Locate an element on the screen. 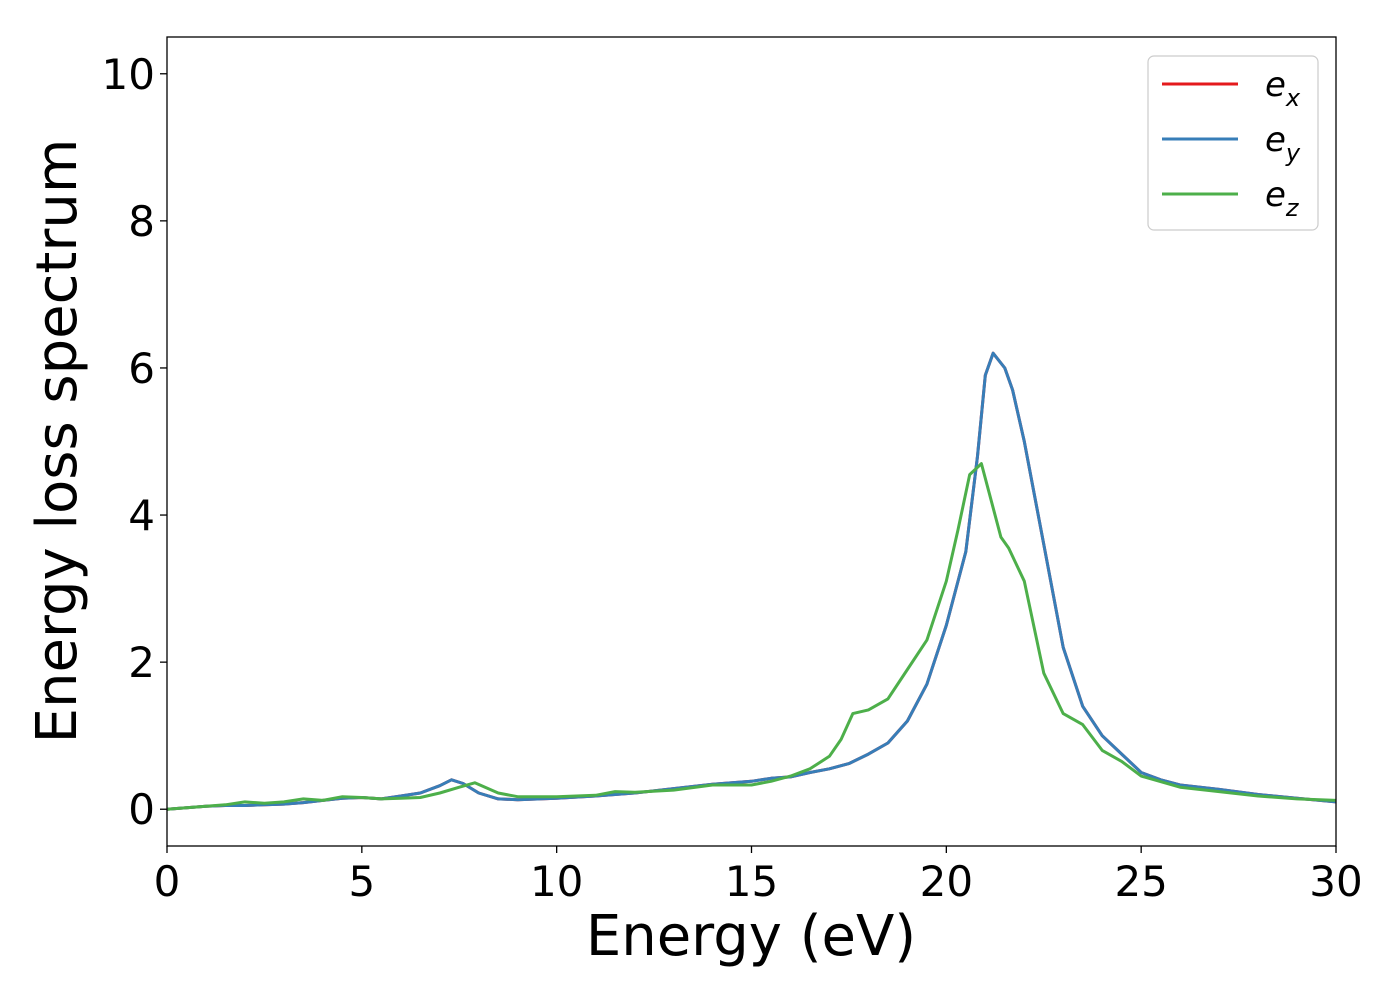  x-tick-label: 25 is located at coordinates (1140, 881).